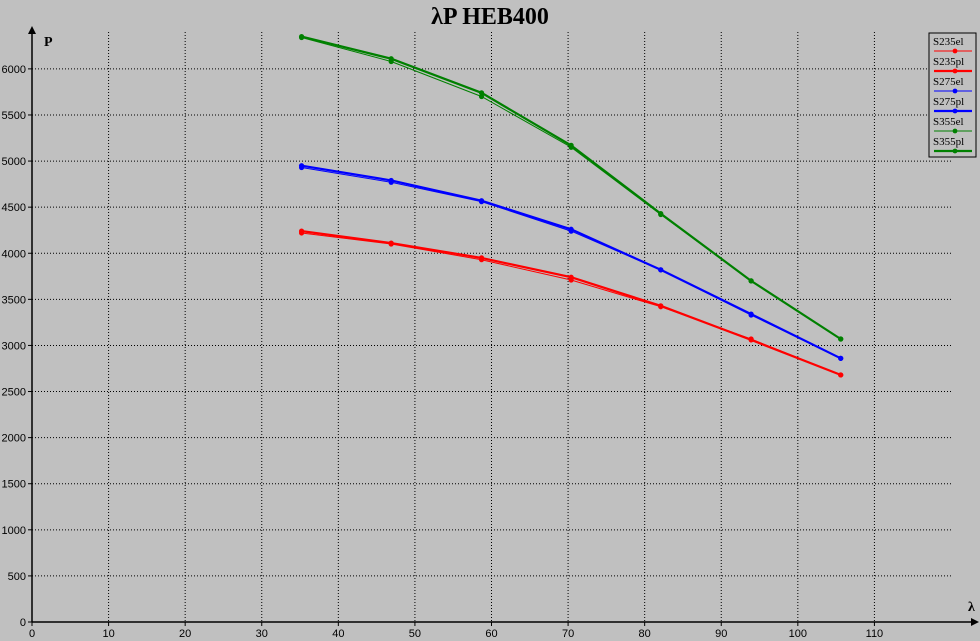  Describe the element at coordinates (948, 42) in the screenshot. I see `legend-label: S235el` at that location.